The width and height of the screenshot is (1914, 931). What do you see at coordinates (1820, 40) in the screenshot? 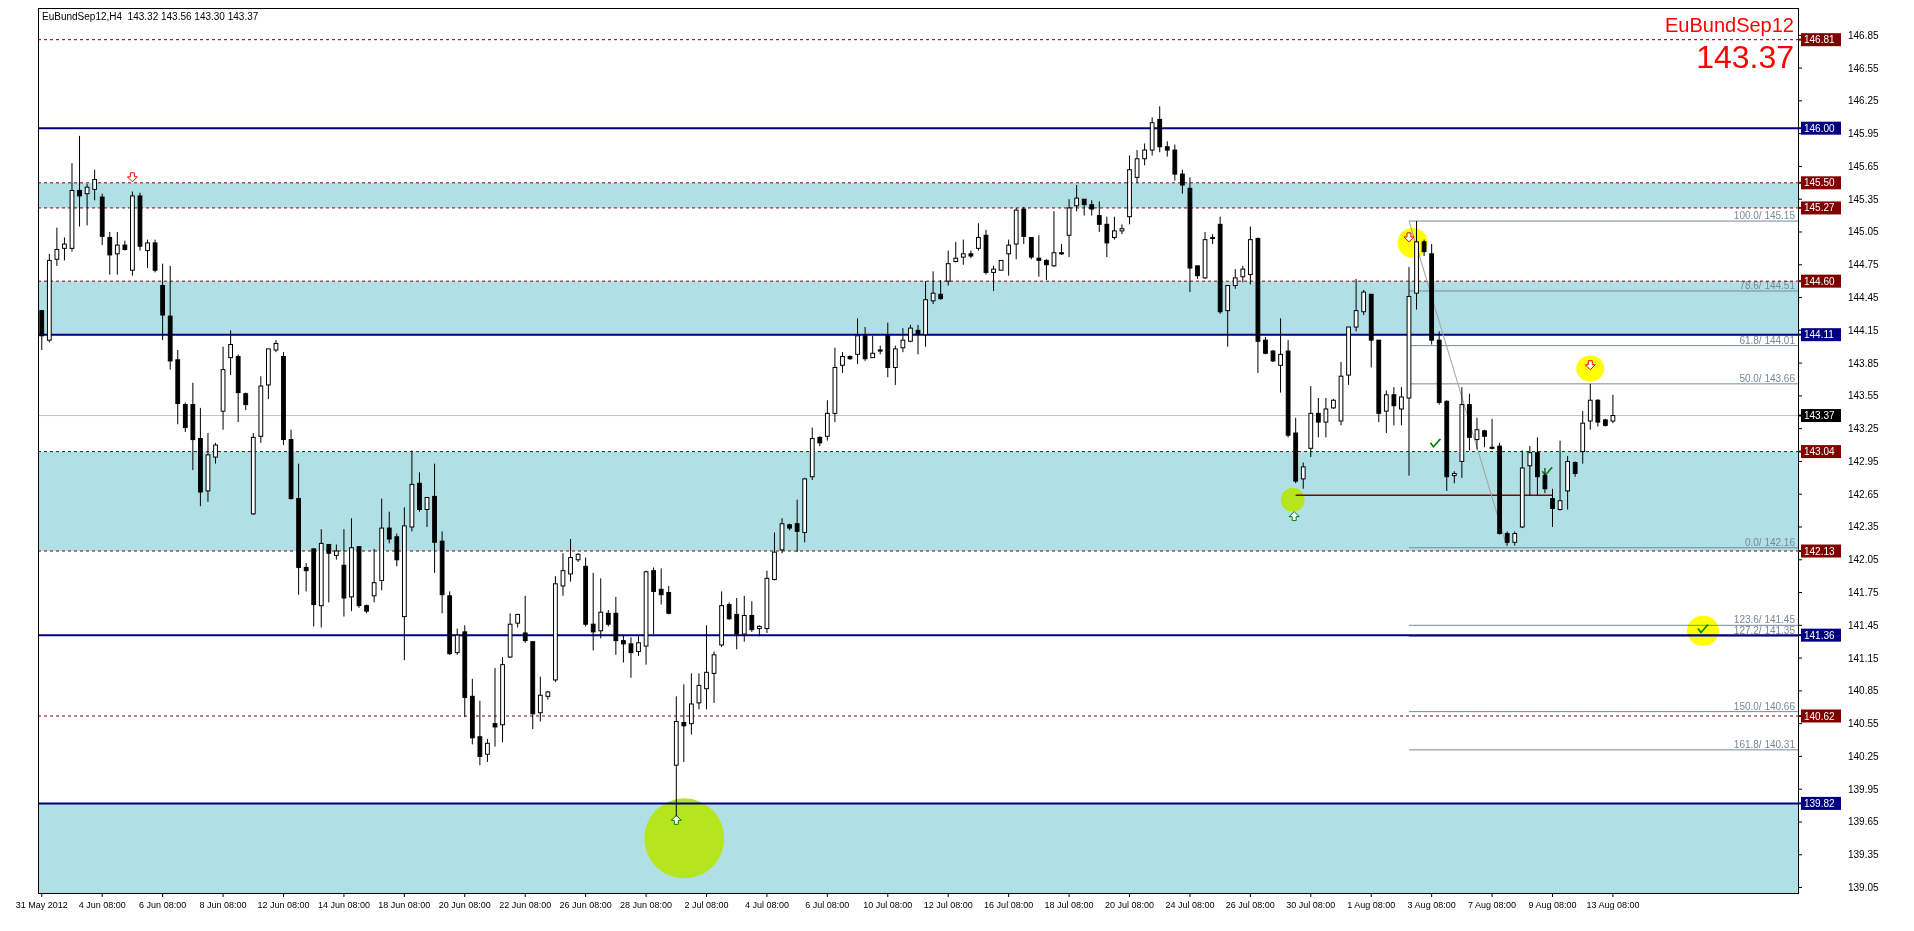
I see `ref-line-label: 146.81` at bounding box center [1820, 40].